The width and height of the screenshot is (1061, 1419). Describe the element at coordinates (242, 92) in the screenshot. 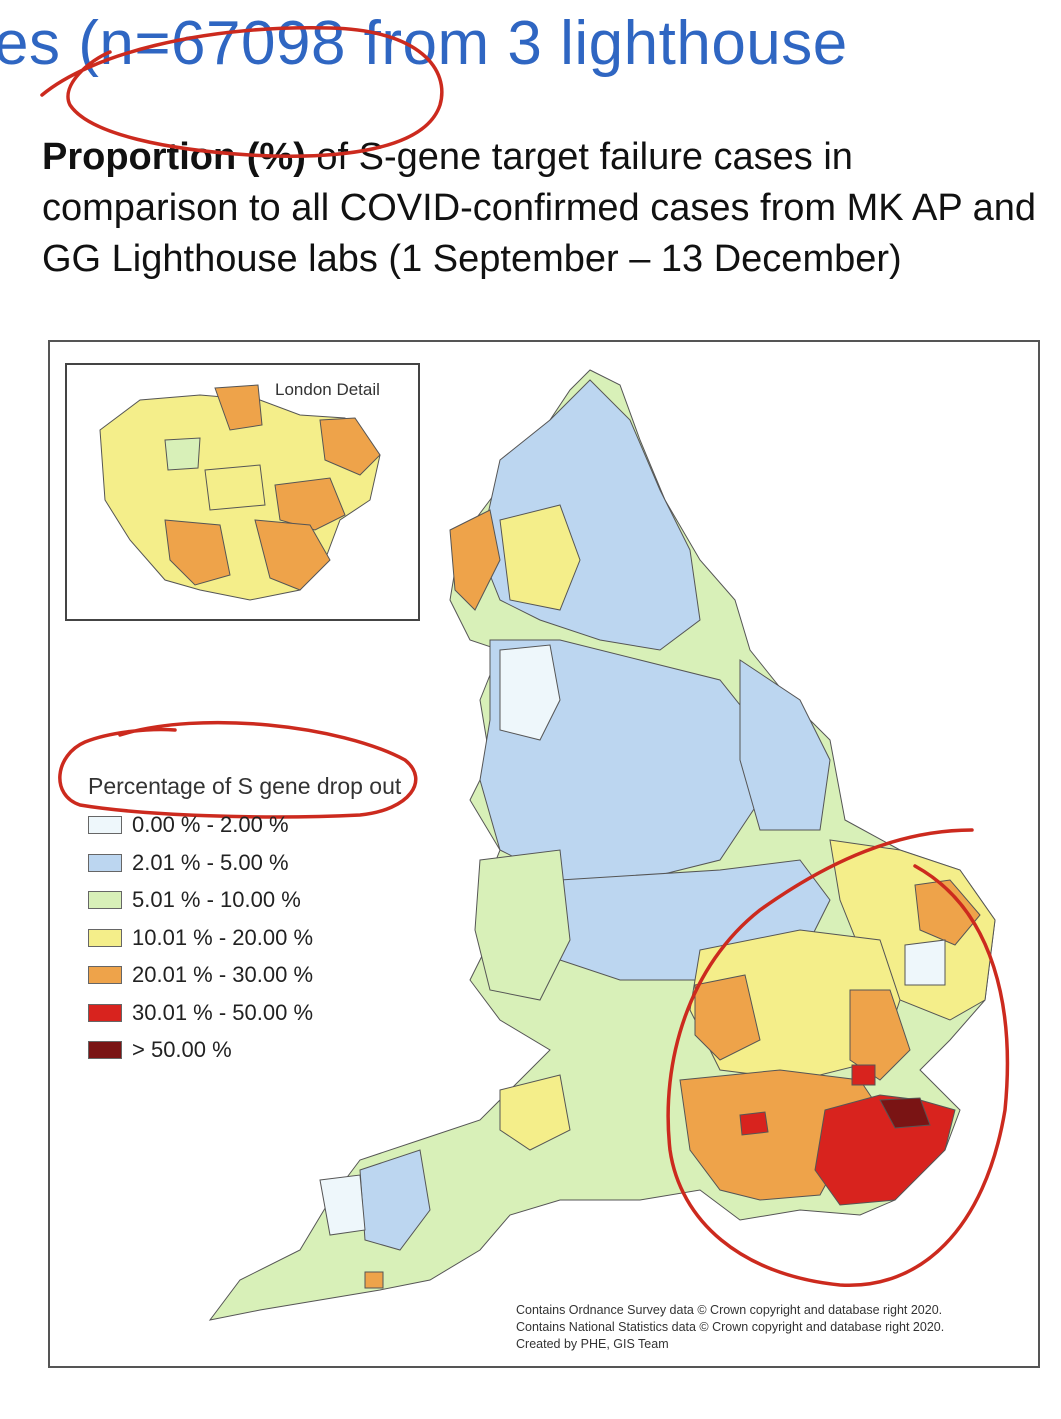

I see `annotation-circle-count` at that location.